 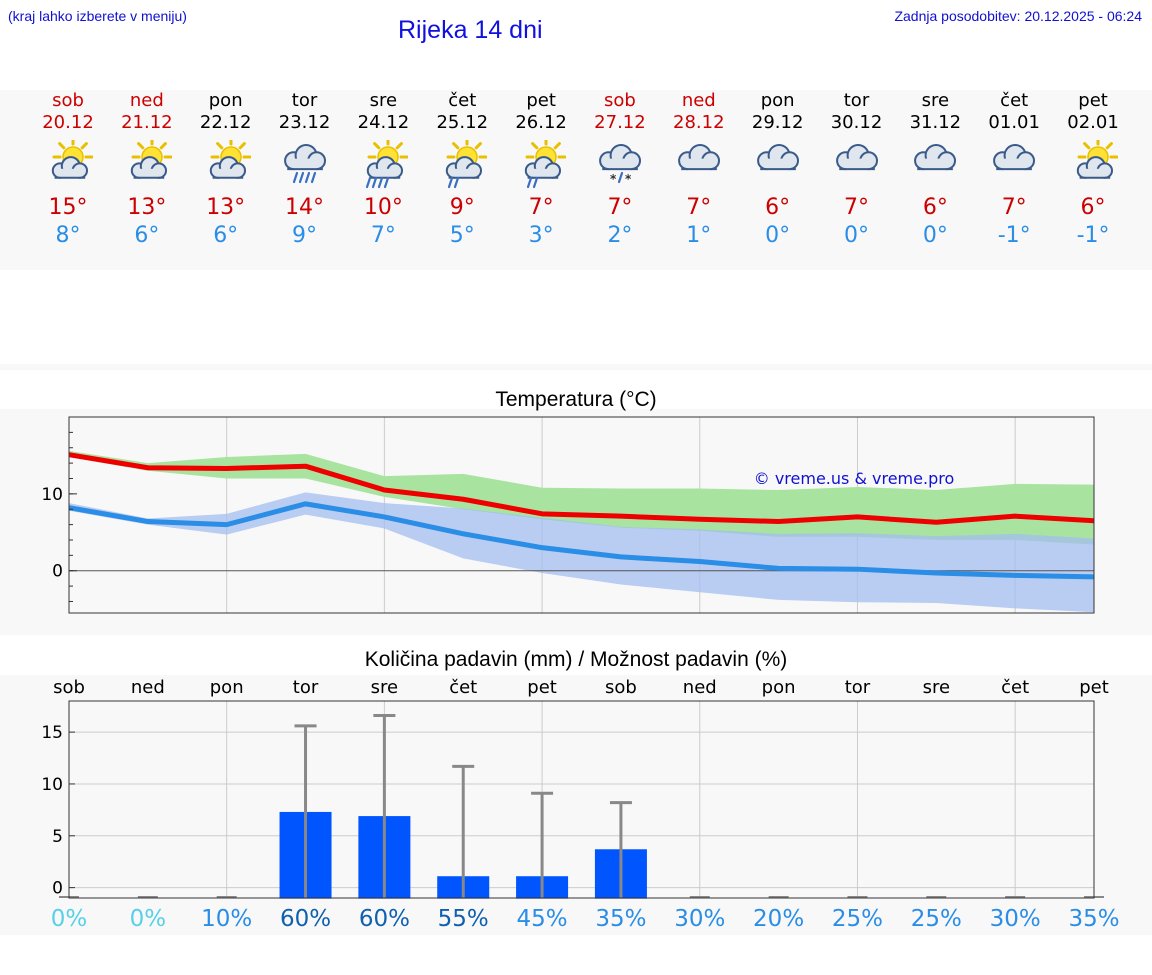 I want to click on day-name: pon, so click(x=225, y=100).